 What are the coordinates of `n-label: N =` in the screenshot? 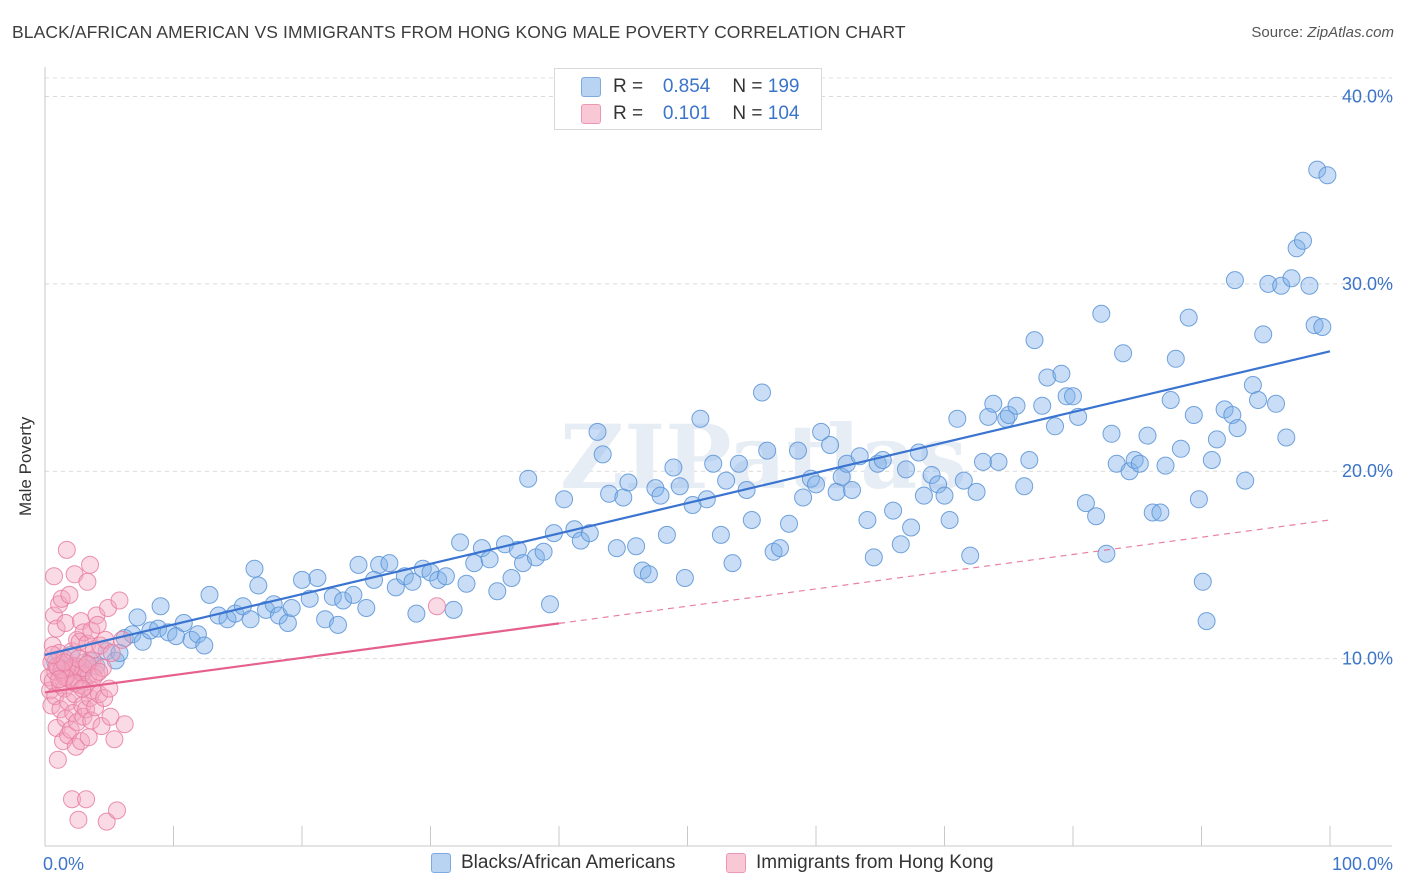 It's located at (750, 86).